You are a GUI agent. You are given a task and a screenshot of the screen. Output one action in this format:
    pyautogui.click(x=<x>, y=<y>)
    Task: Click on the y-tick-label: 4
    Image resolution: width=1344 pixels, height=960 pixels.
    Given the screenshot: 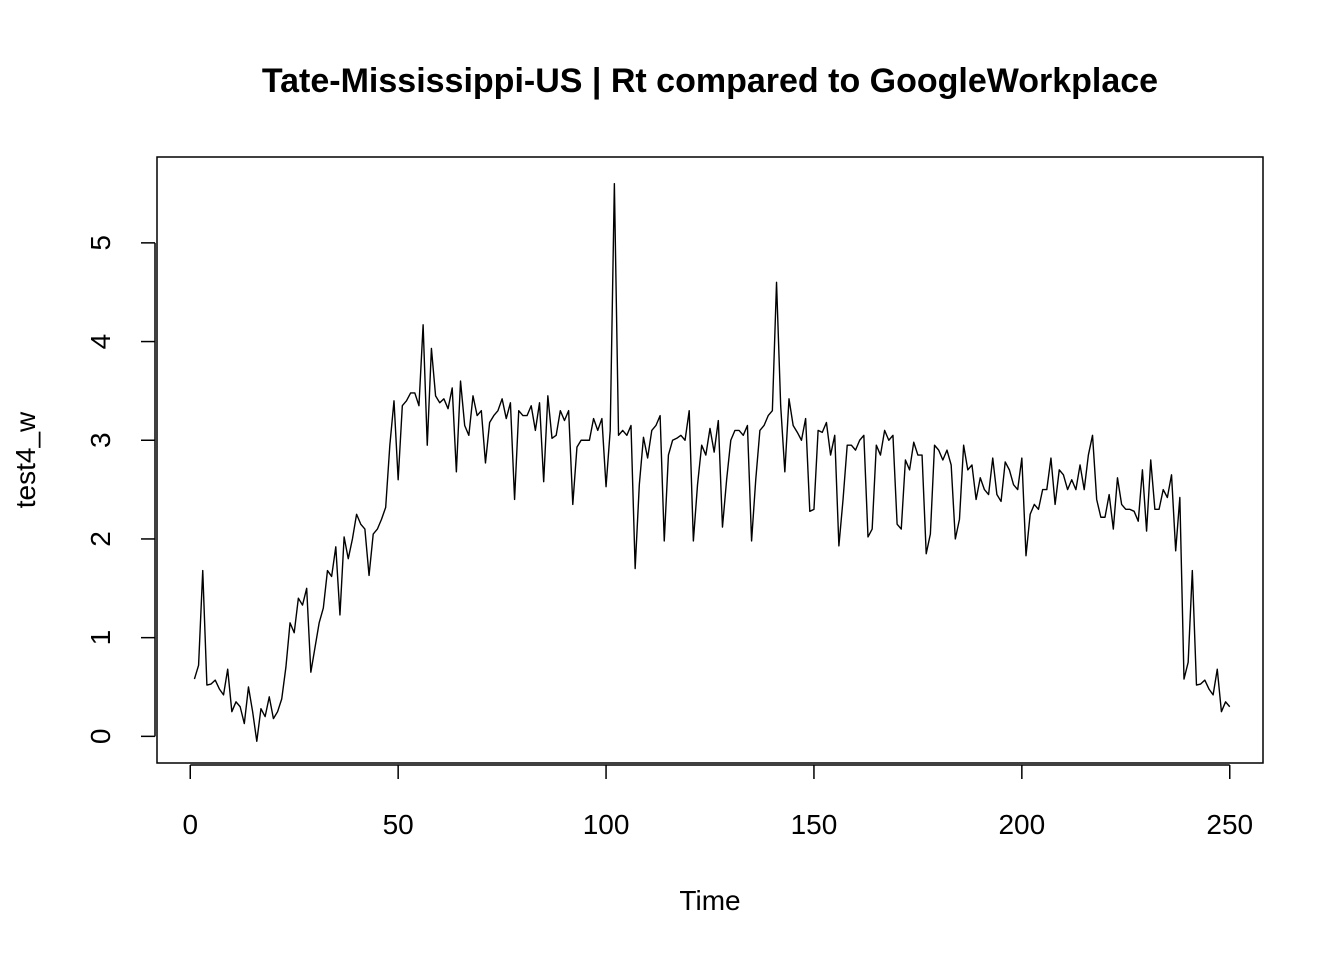 What is the action you would take?
    pyautogui.click(x=100, y=342)
    